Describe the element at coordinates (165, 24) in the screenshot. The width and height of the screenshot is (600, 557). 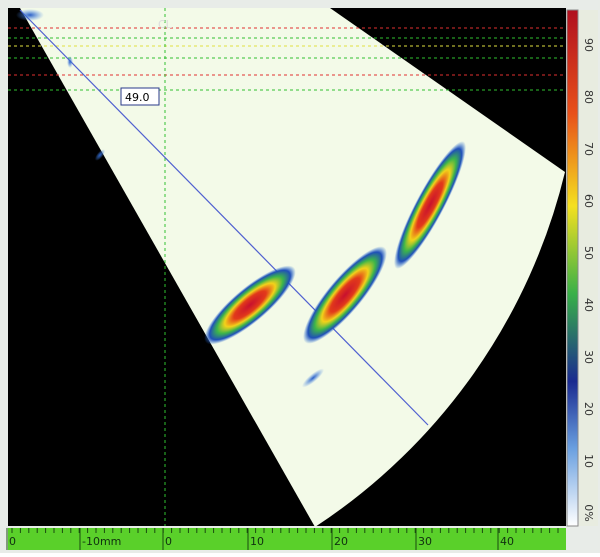
I see `centerline-label: CL` at that location.